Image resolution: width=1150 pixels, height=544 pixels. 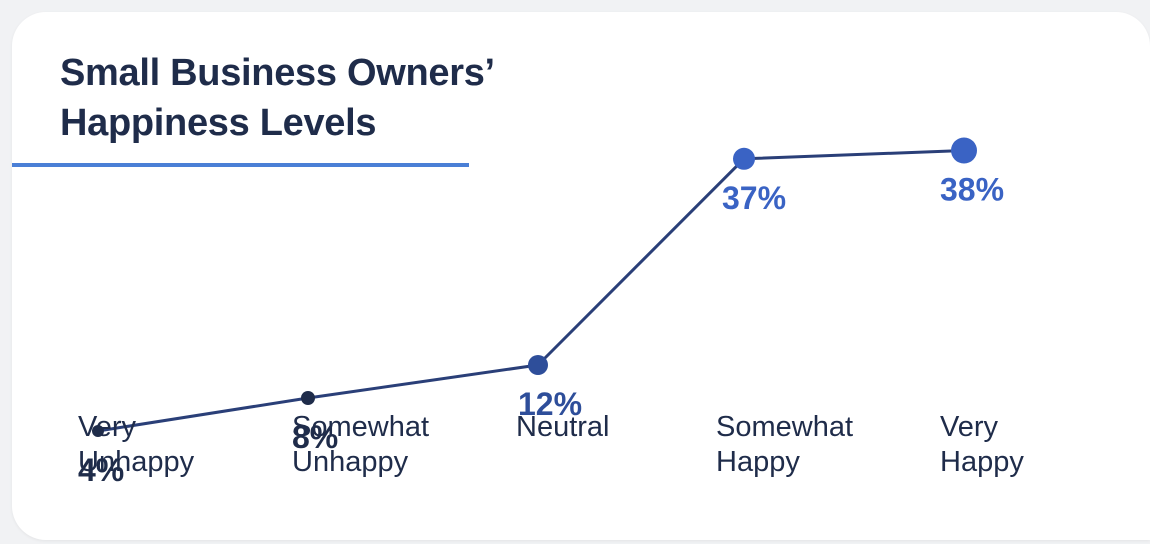 What do you see at coordinates (972, 190) in the screenshot?
I see `data-label: 38%` at bounding box center [972, 190].